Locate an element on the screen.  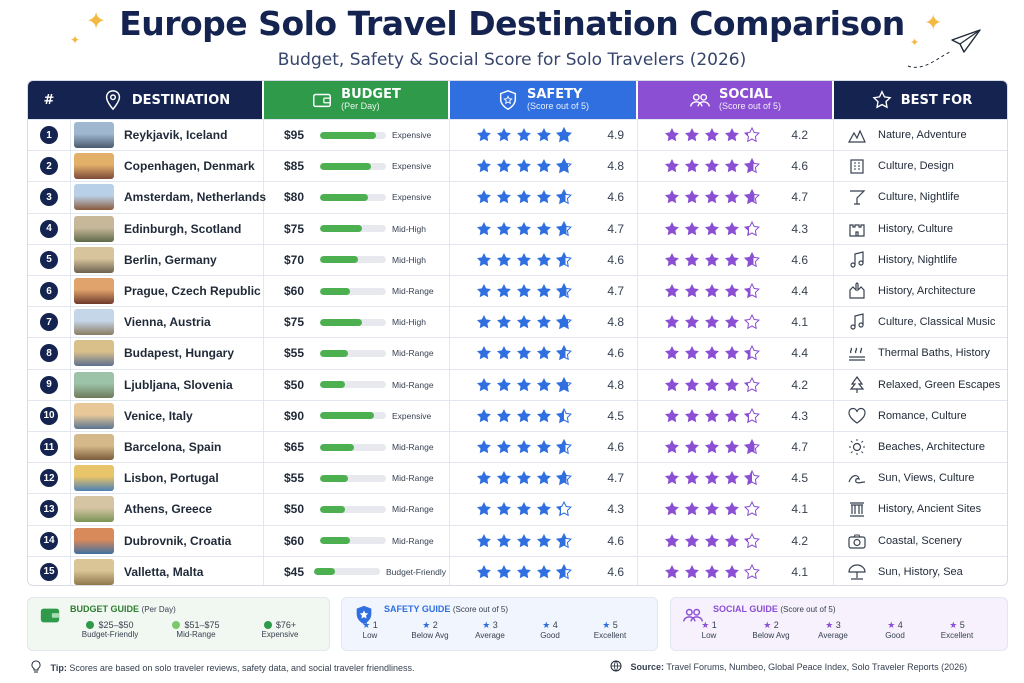
best-for-label: Culture, Design is located at coordinates (916, 166).